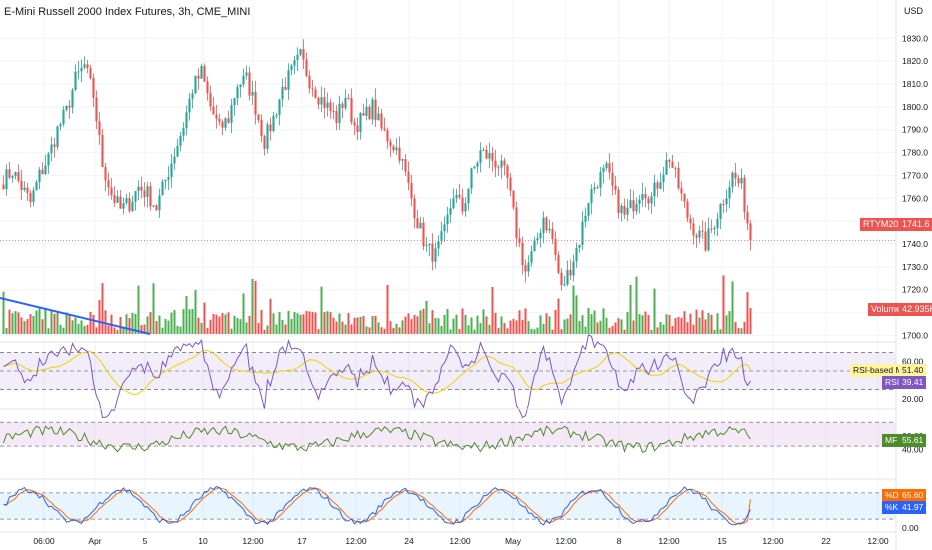  What do you see at coordinates (377, 376) in the screenshot?
I see `rsi-line` at bounding box center [377, 376].